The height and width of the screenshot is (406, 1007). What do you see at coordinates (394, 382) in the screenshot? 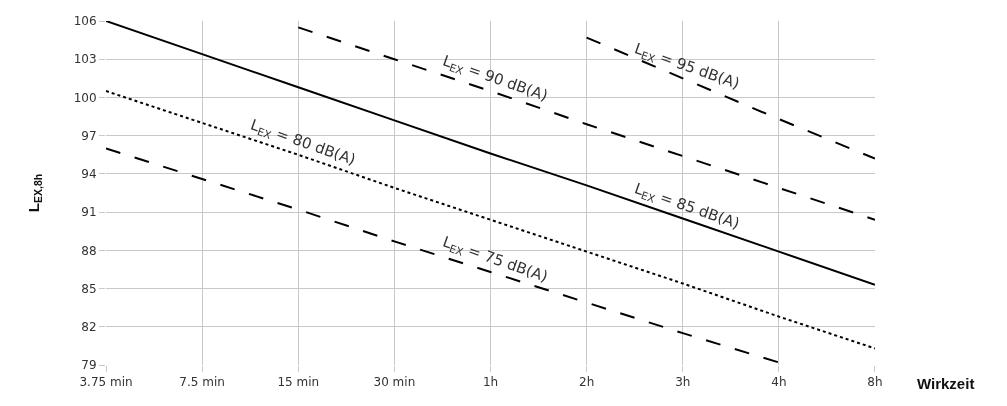
I see `x-tick-label: 30 min` at bounding box center [394, 382].